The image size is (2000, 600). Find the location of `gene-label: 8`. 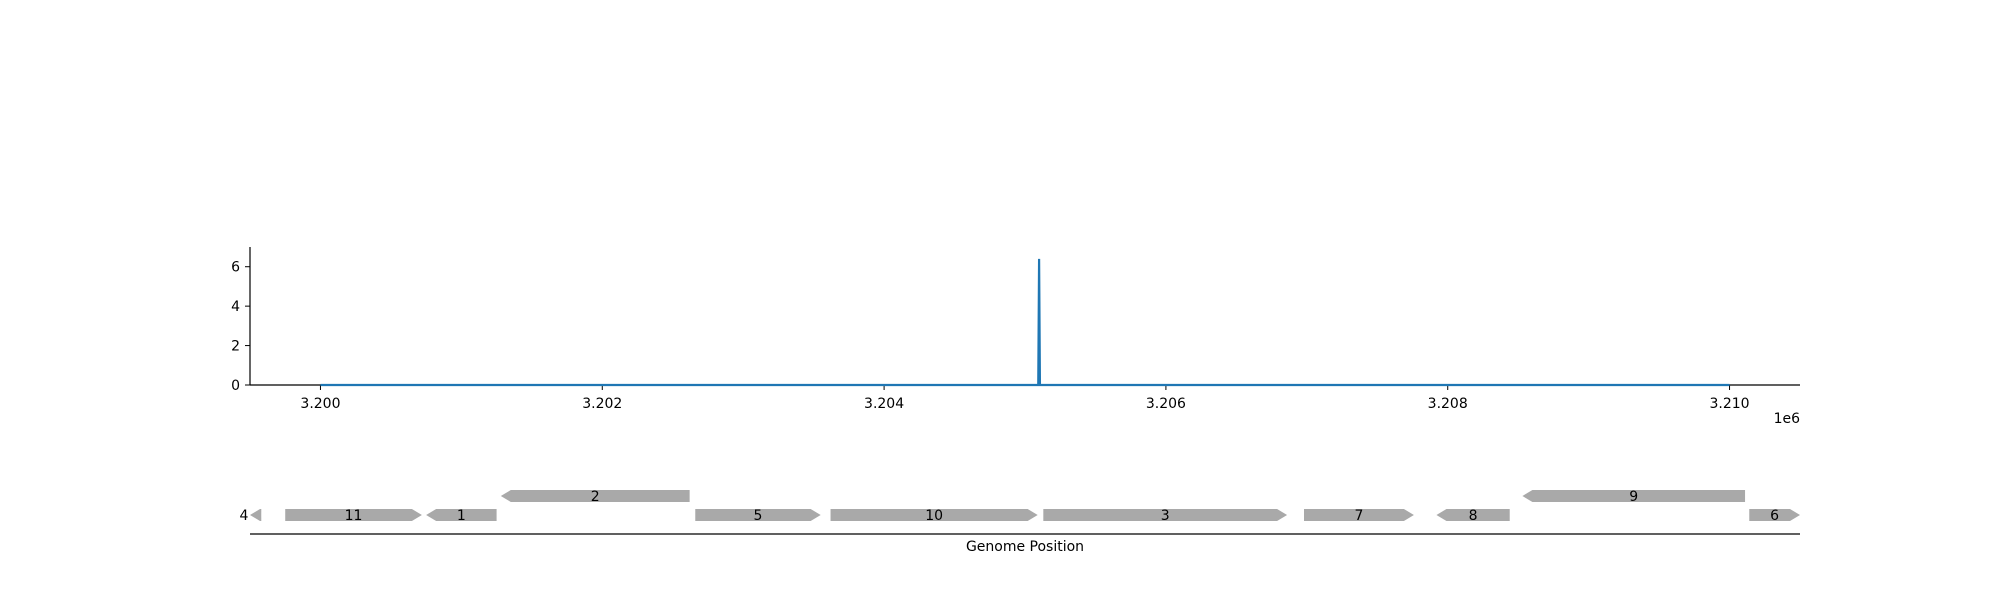

gene-label: 8 is located at coordinates (1473, 516).